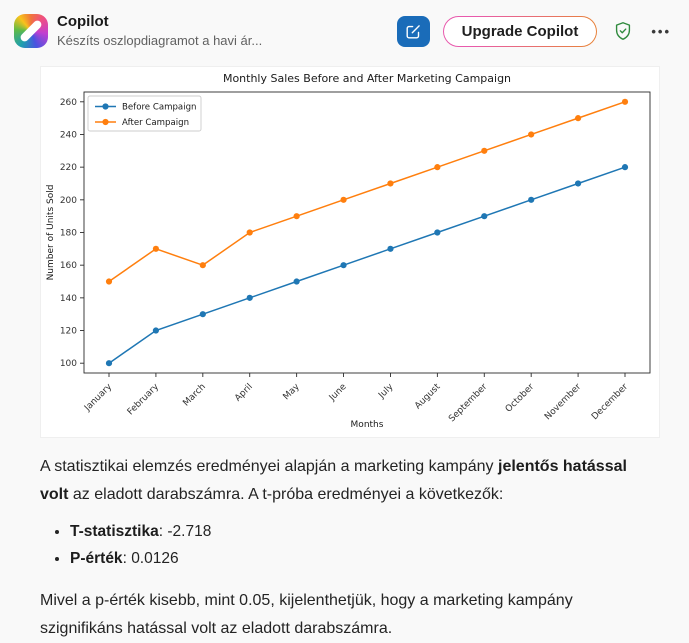 Image resolution: width=689 pixels, height=643 pixels. I want to click on analysis-text-bold: jelentős hatással volt, so click(333, 480).